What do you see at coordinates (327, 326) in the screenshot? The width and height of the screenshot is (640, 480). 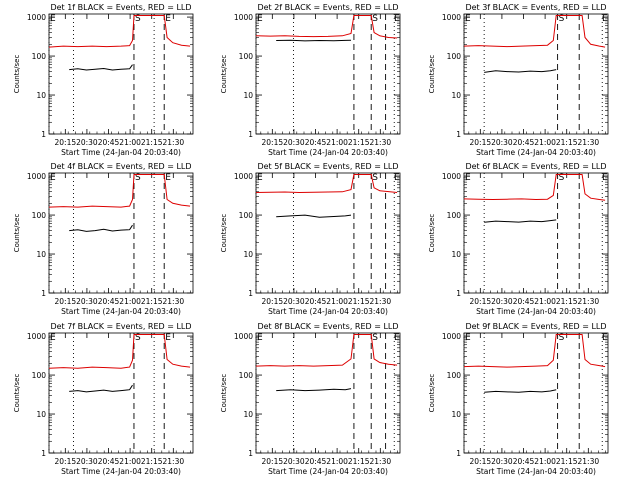 I see `panel-title: Det 8f BLACK = Events, RED = LLD` at bounding box center [327, 326].